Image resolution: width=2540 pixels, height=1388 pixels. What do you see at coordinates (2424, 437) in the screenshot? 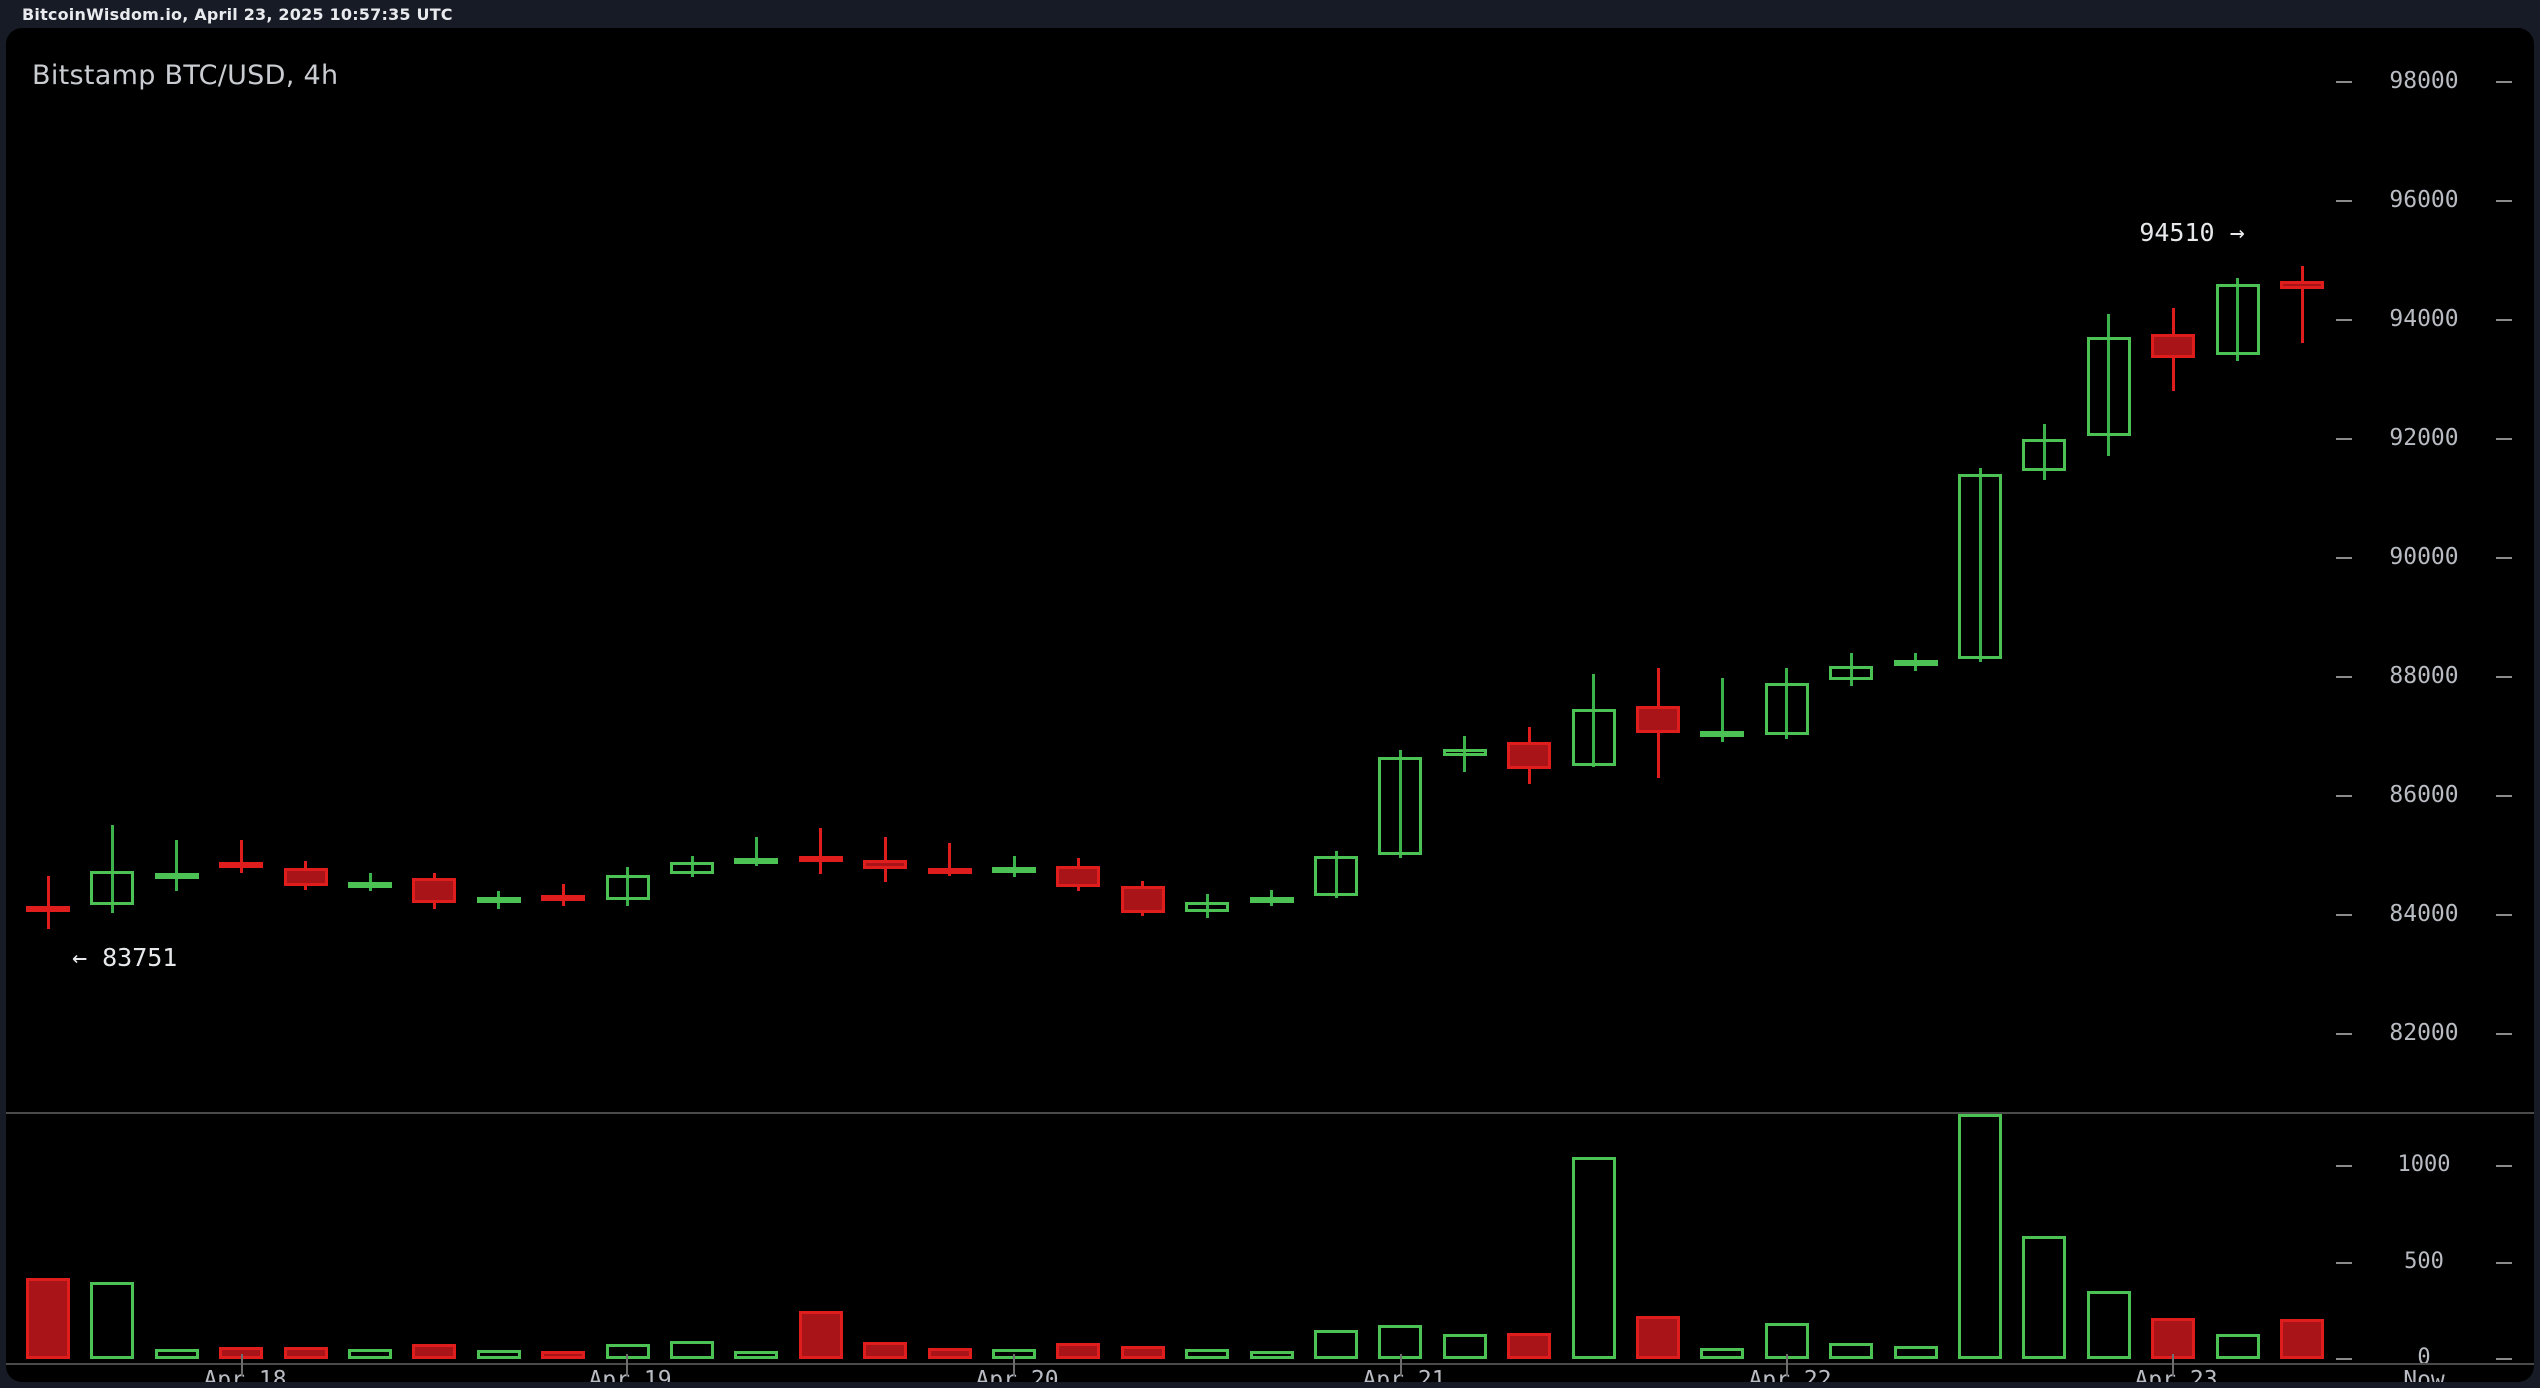
I see `price-tick-label: 92000` at bounding box center [2424, 437].